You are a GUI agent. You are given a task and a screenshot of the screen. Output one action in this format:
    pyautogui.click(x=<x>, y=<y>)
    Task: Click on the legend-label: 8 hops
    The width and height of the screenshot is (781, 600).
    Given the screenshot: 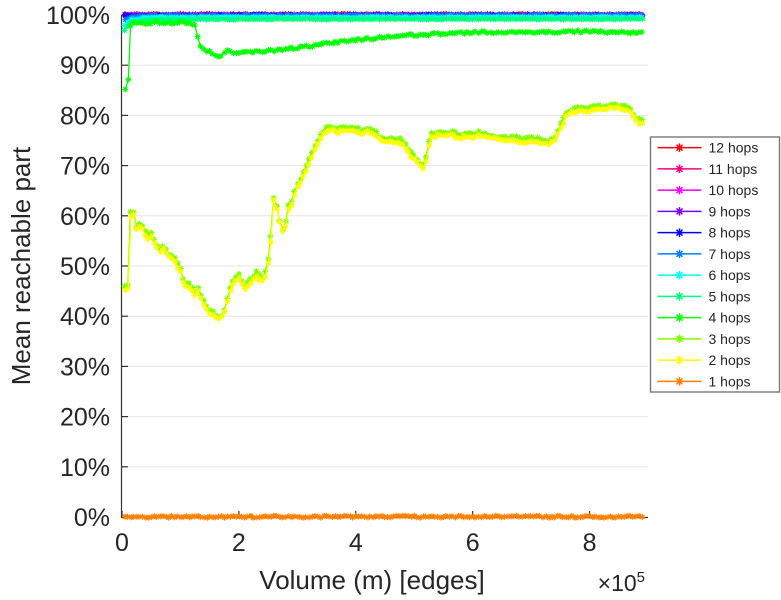 What is the action you would take?
    pyautogui.click(x=730, y=233)
    